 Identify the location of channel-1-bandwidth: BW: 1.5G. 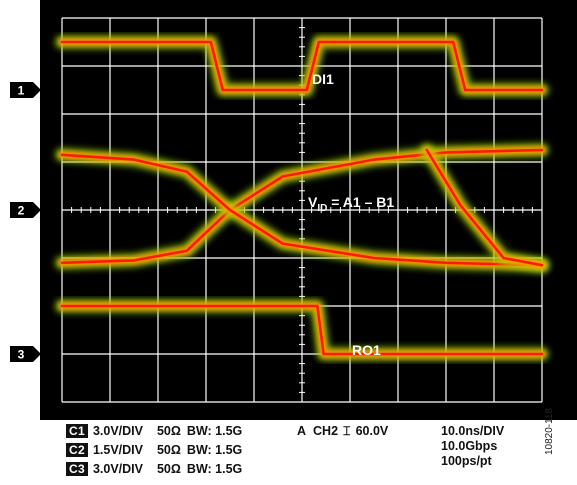
(214, 431).